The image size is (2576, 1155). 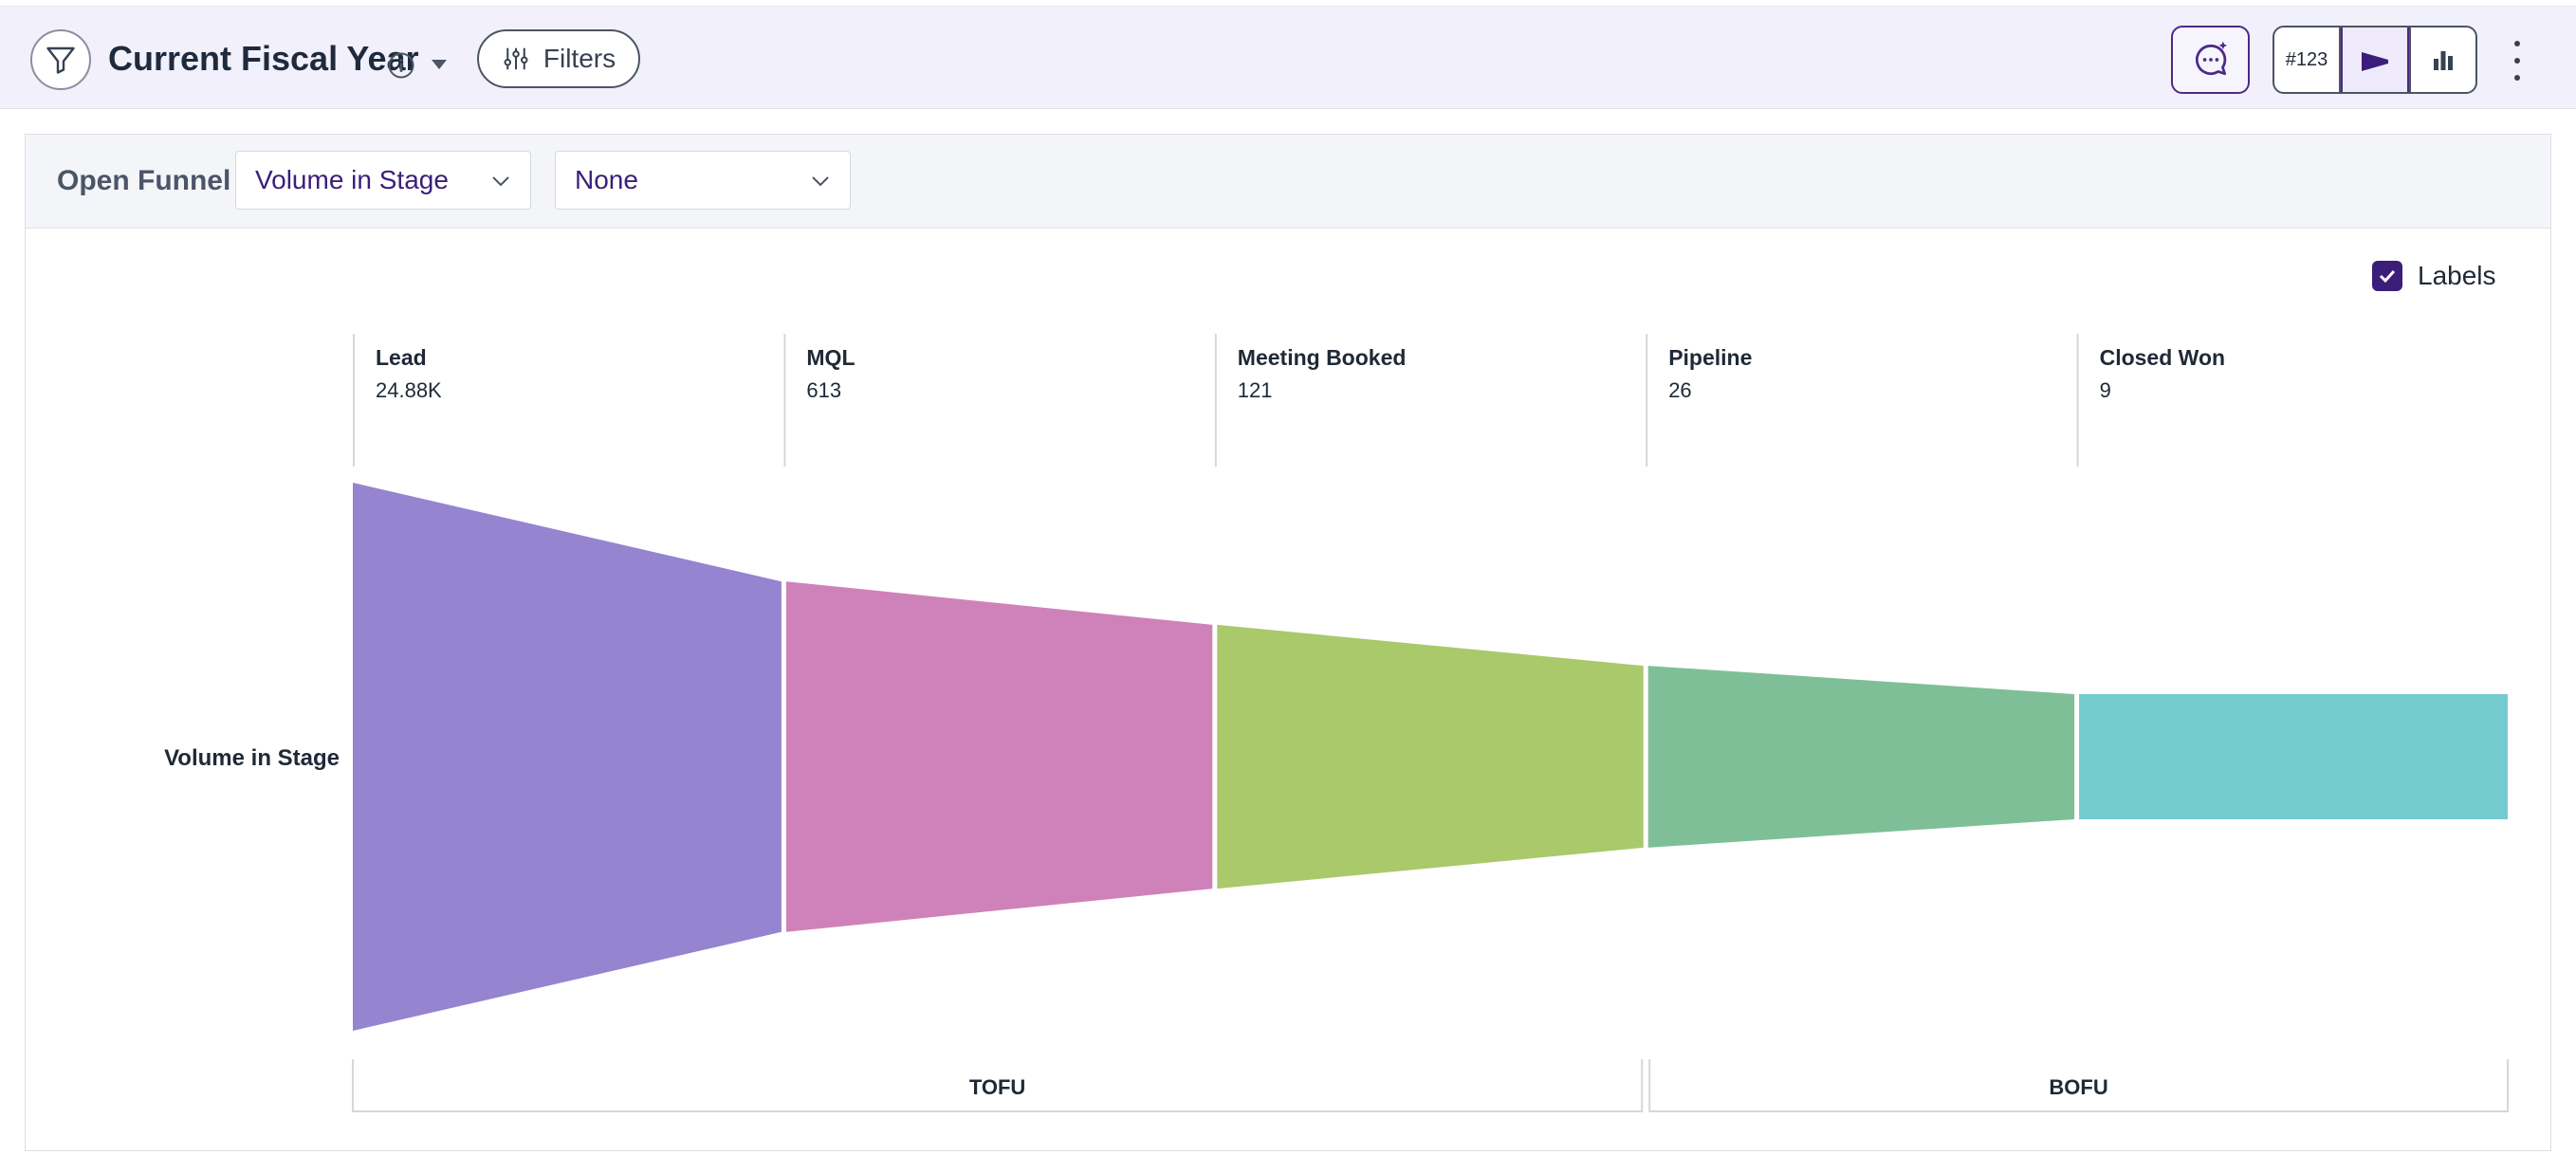 I want to click on report-title: Current Fiscal Year, so click(x=263, y=58).